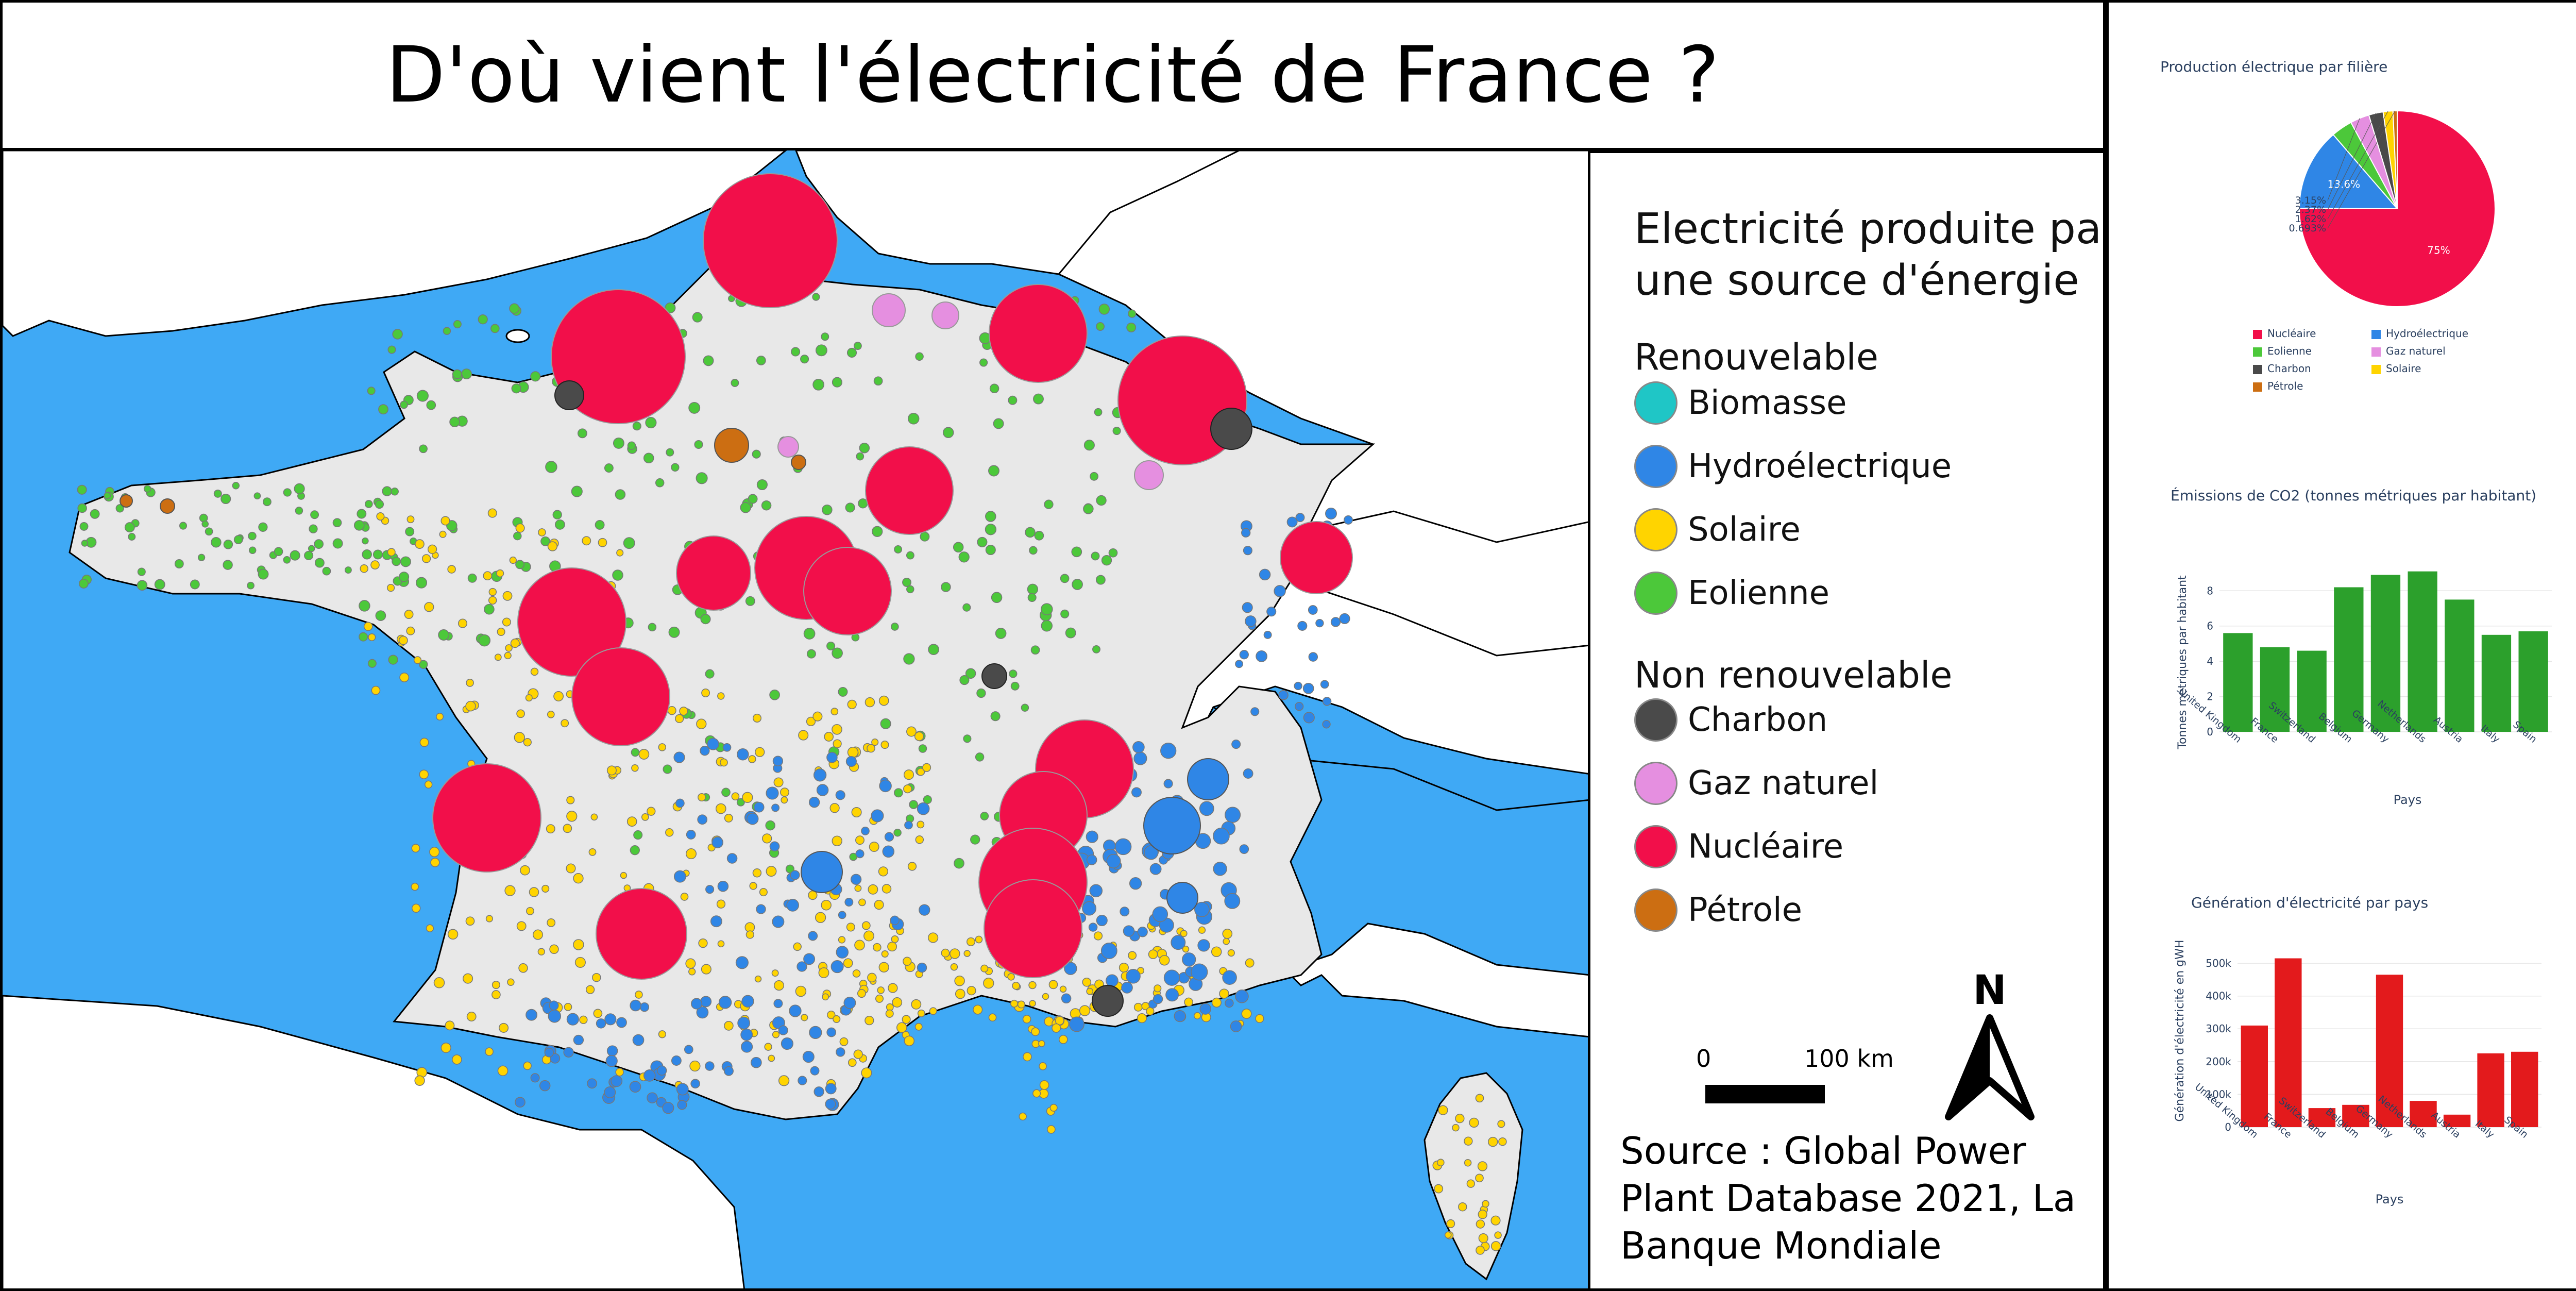  I want to click on y-tick-label: 0, so click(2228, 1127).